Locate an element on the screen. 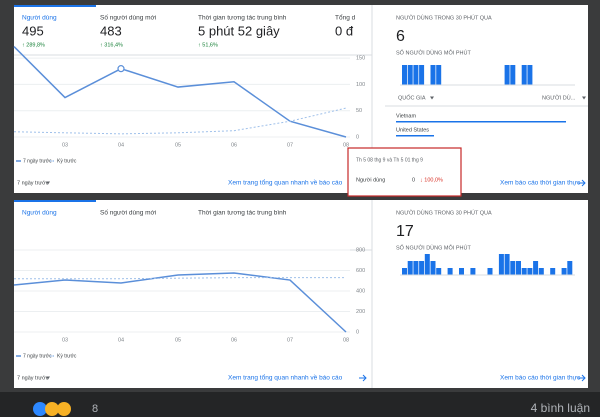 This screenshot has height=417, width=600. y-tick-label: 0 is located at coordinates (357, 137).